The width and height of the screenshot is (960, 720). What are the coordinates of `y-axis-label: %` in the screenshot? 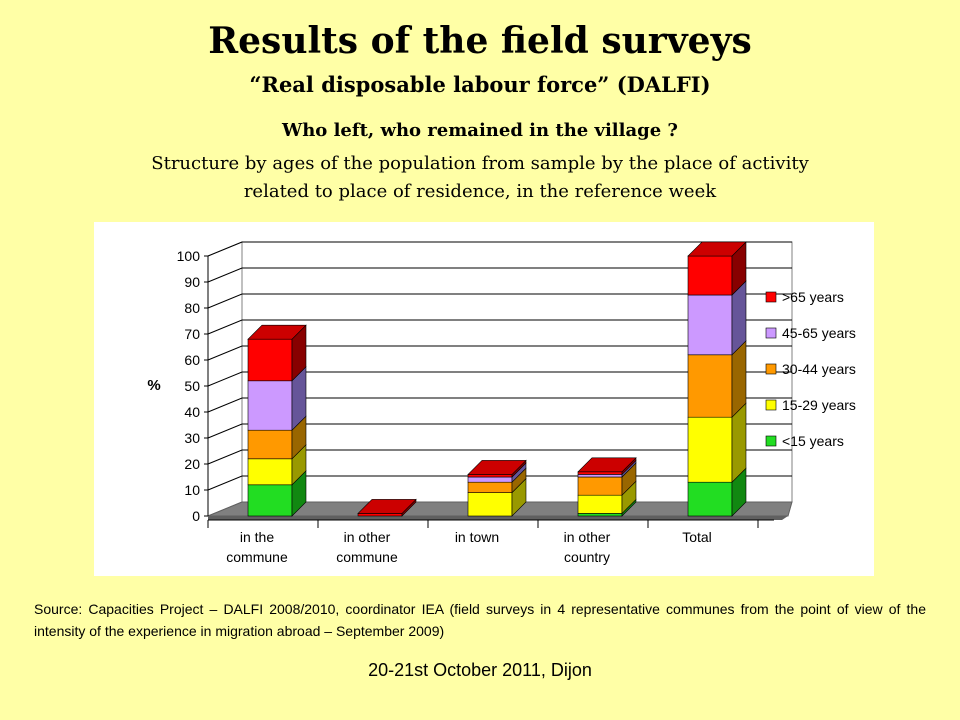 It's located at (153, 385).